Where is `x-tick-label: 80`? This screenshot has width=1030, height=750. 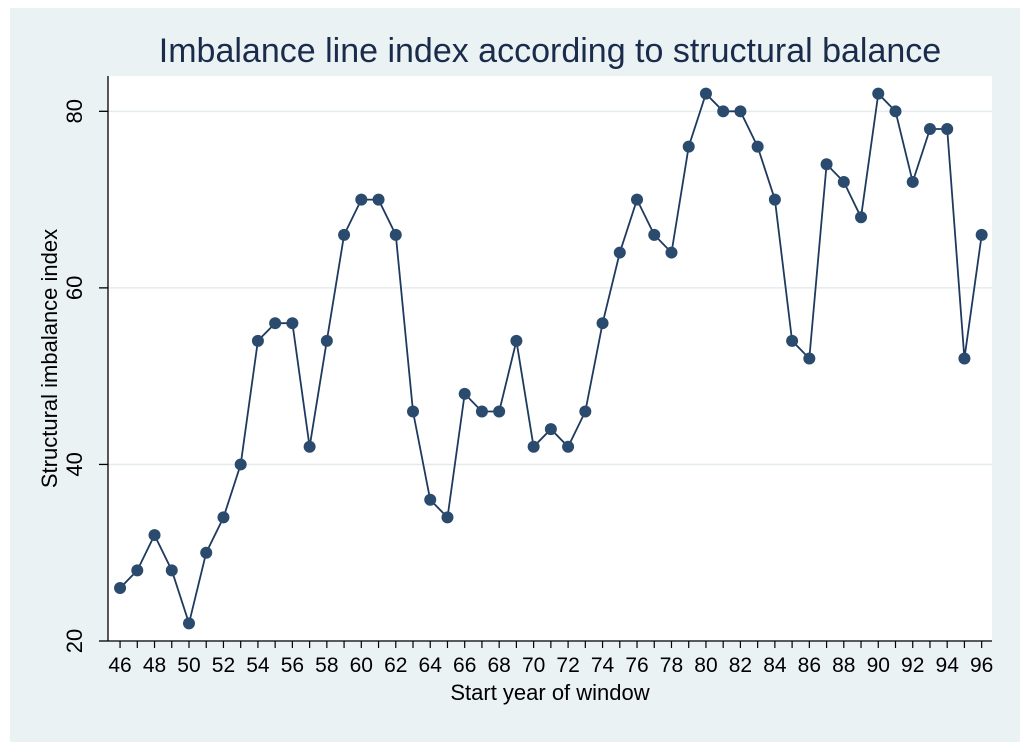
x-tick-label: 80 is located at coordinates (705, 665).